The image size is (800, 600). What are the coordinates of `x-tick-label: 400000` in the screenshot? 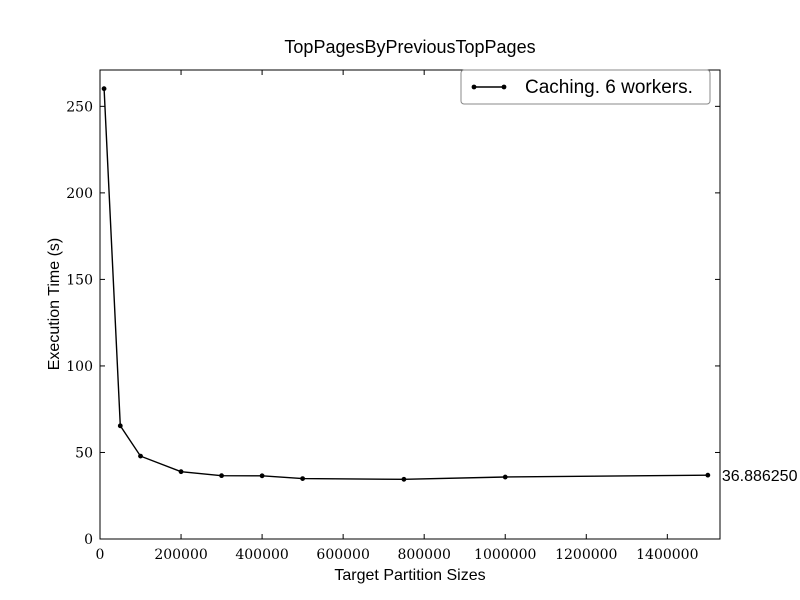 It's located at (261, 555).